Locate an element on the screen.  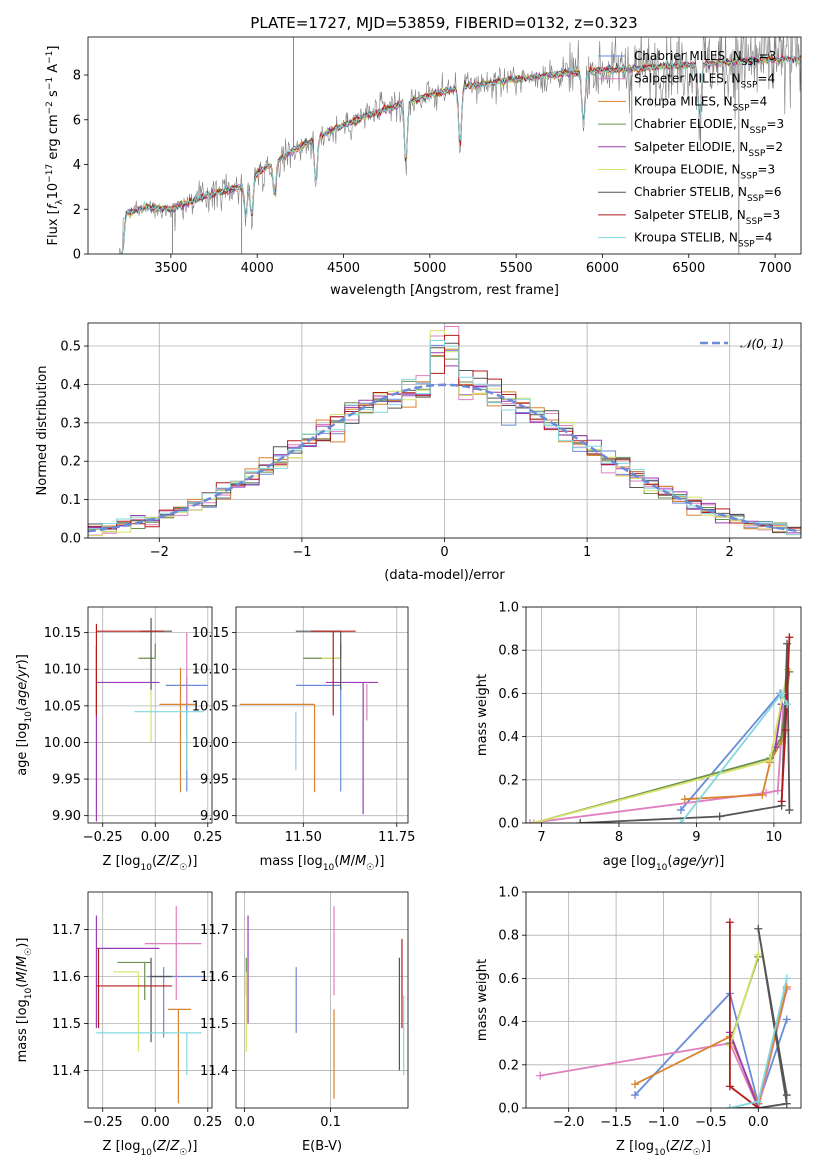
label-part: Z [ is located at coordinates (112, 1146).